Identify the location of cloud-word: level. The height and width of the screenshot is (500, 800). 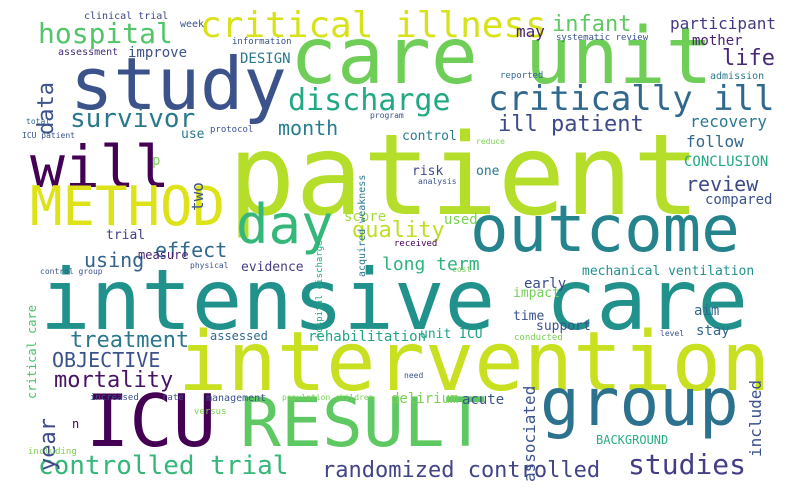
(672, 333).